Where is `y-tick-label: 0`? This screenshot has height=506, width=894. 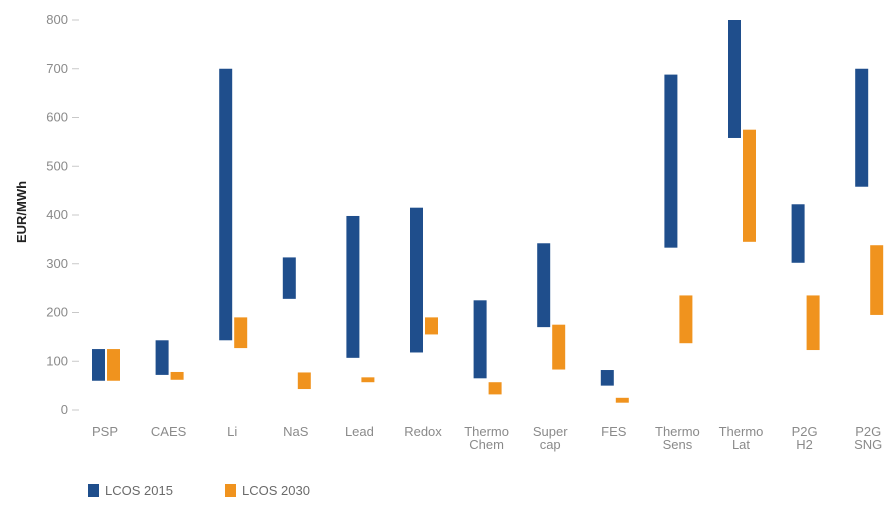 y-tick-label: 0 is located at coordinates (64, 409).